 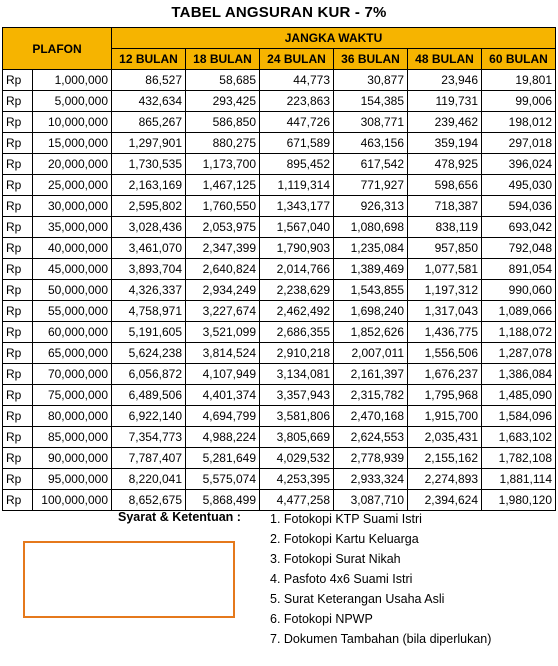 What do you see at coordinates (296, 227) in the screenshot?
I see `installment-cell: 1,567,040` at bounding box center [296, 227].